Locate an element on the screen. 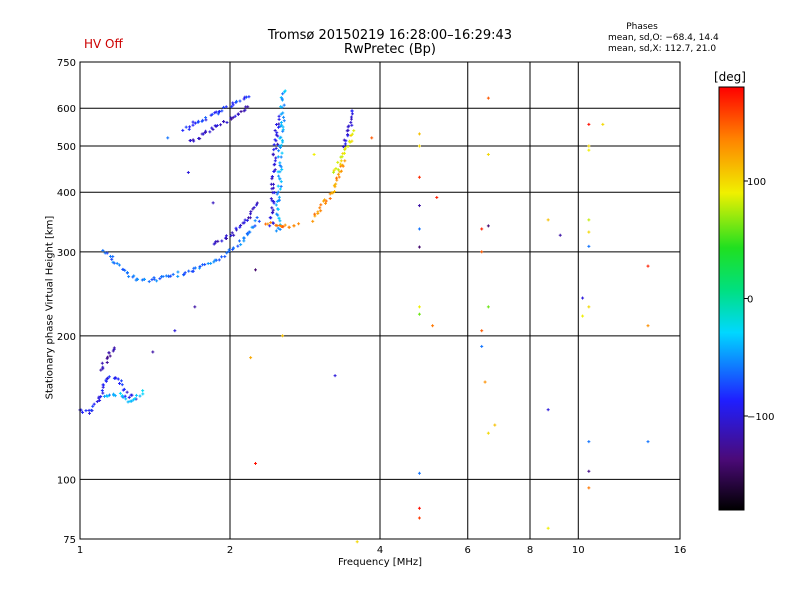  y-tick-label: 300 is located at coordinates (66, 253).